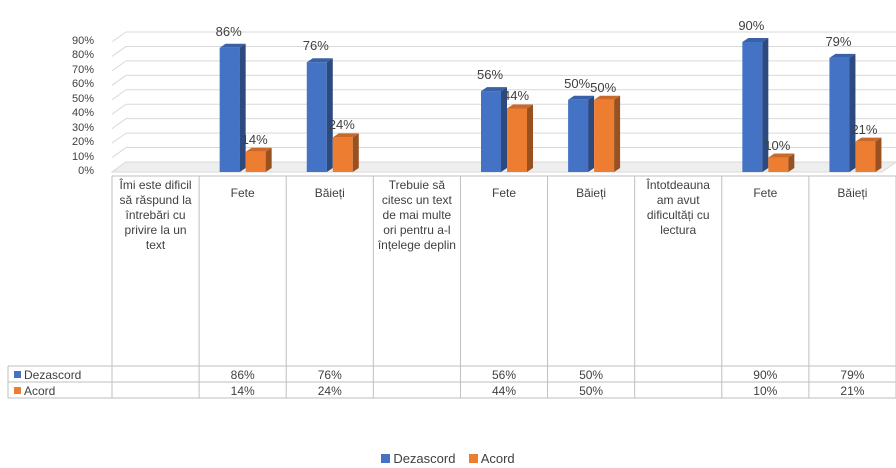  I want to click on y-tick-label: 20%, so click(82, 142).